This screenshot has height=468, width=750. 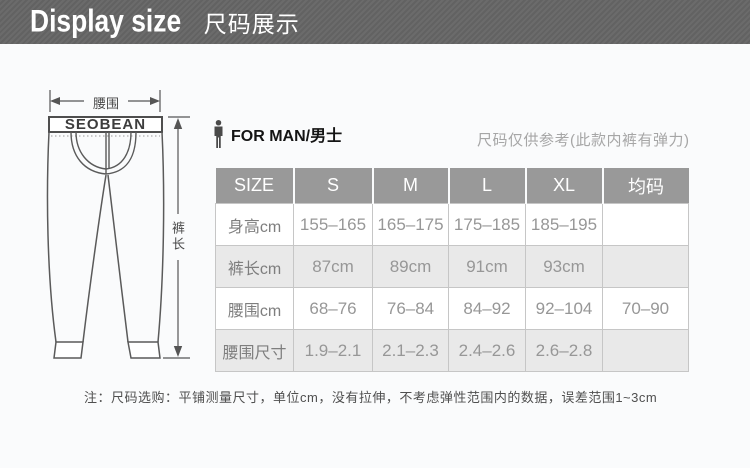 What do you see at coordinates (645, 308) in the screenshot?
I see `size-cell: 70–90` at bounding box center [645, 308].